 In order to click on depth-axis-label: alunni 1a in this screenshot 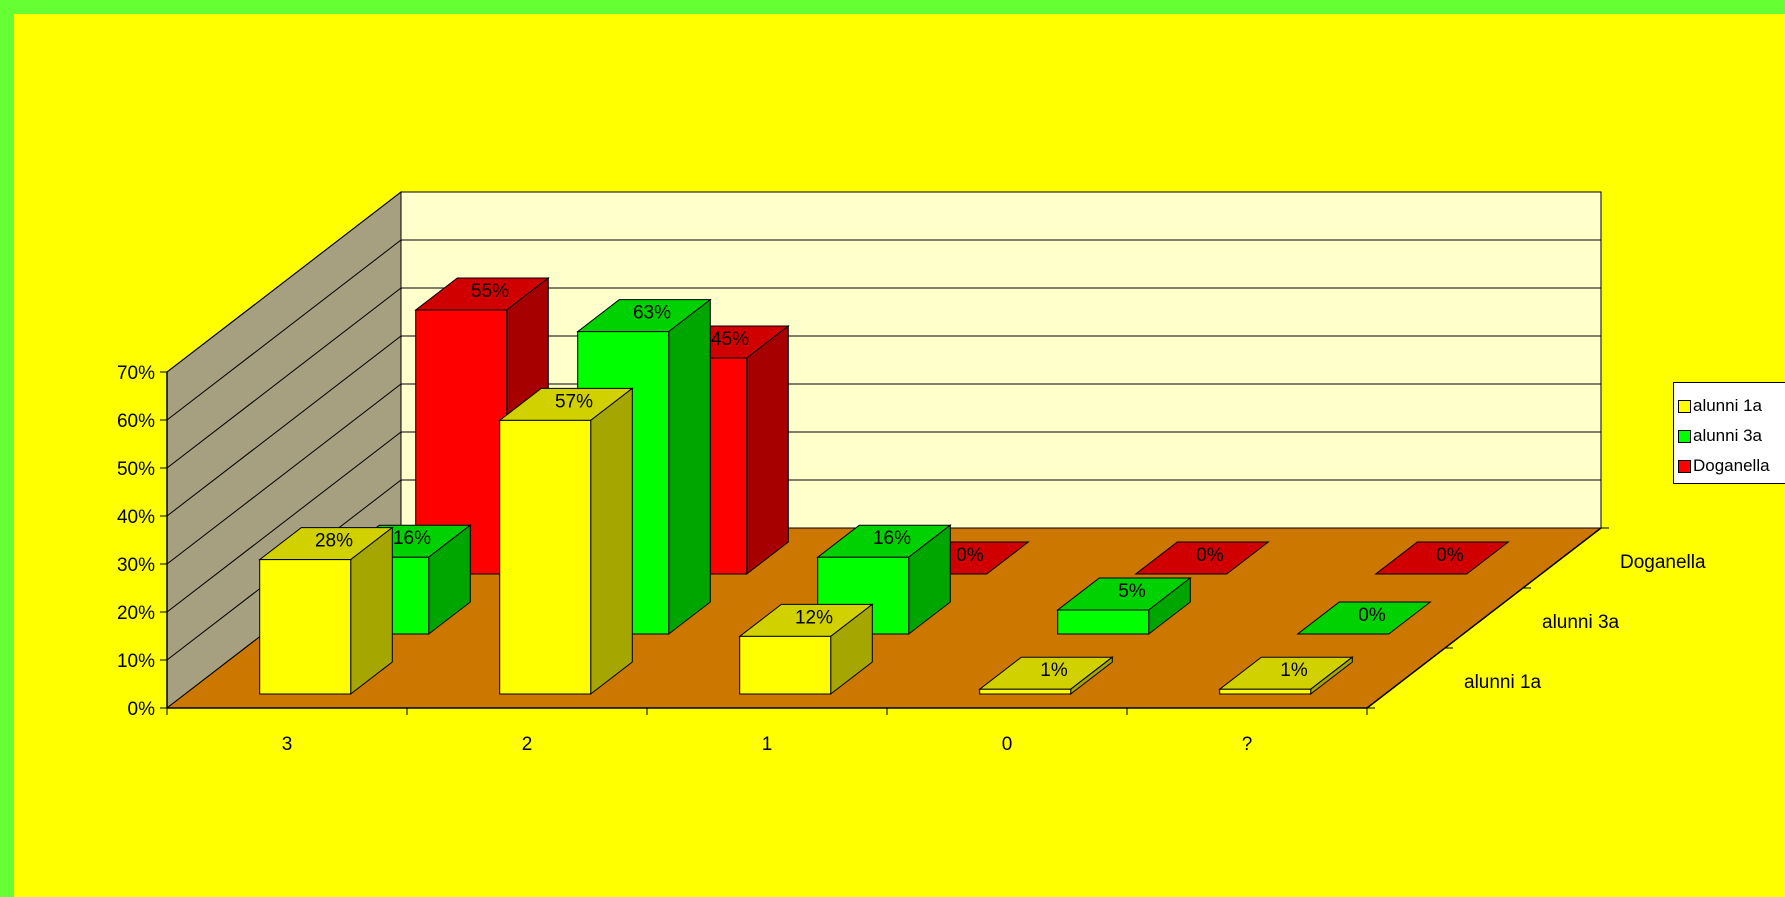, I will do `click(1503, 682)`.